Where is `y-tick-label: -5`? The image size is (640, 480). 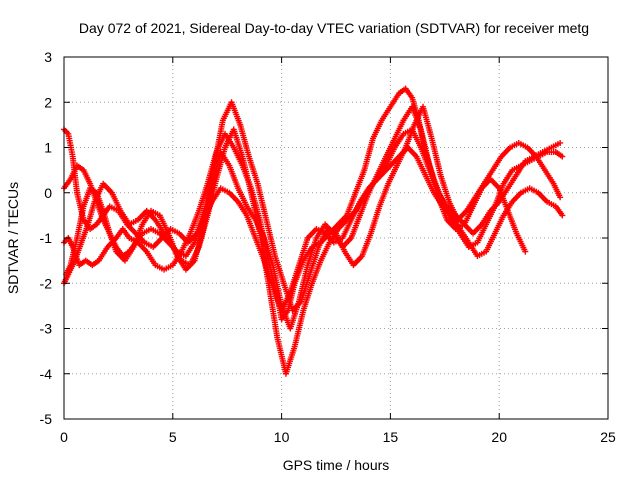 y-tick-label: -5 is located at coordinates (46, 419).